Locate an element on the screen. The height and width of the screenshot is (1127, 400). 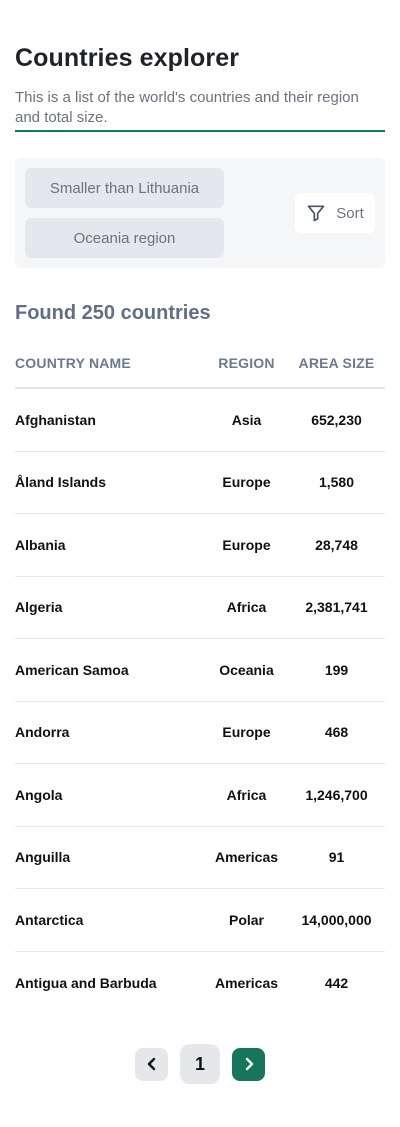
area-cell: 1,580 is located at coordinates (336, 482).